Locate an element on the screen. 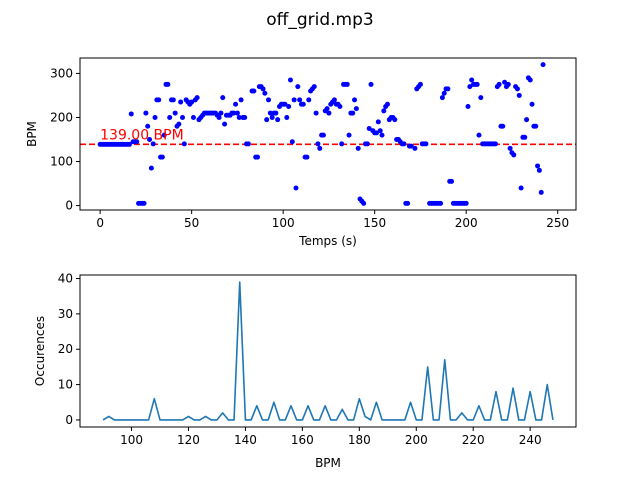  scatter-x-tick-label: 200 is located at coordinates (466, 223).